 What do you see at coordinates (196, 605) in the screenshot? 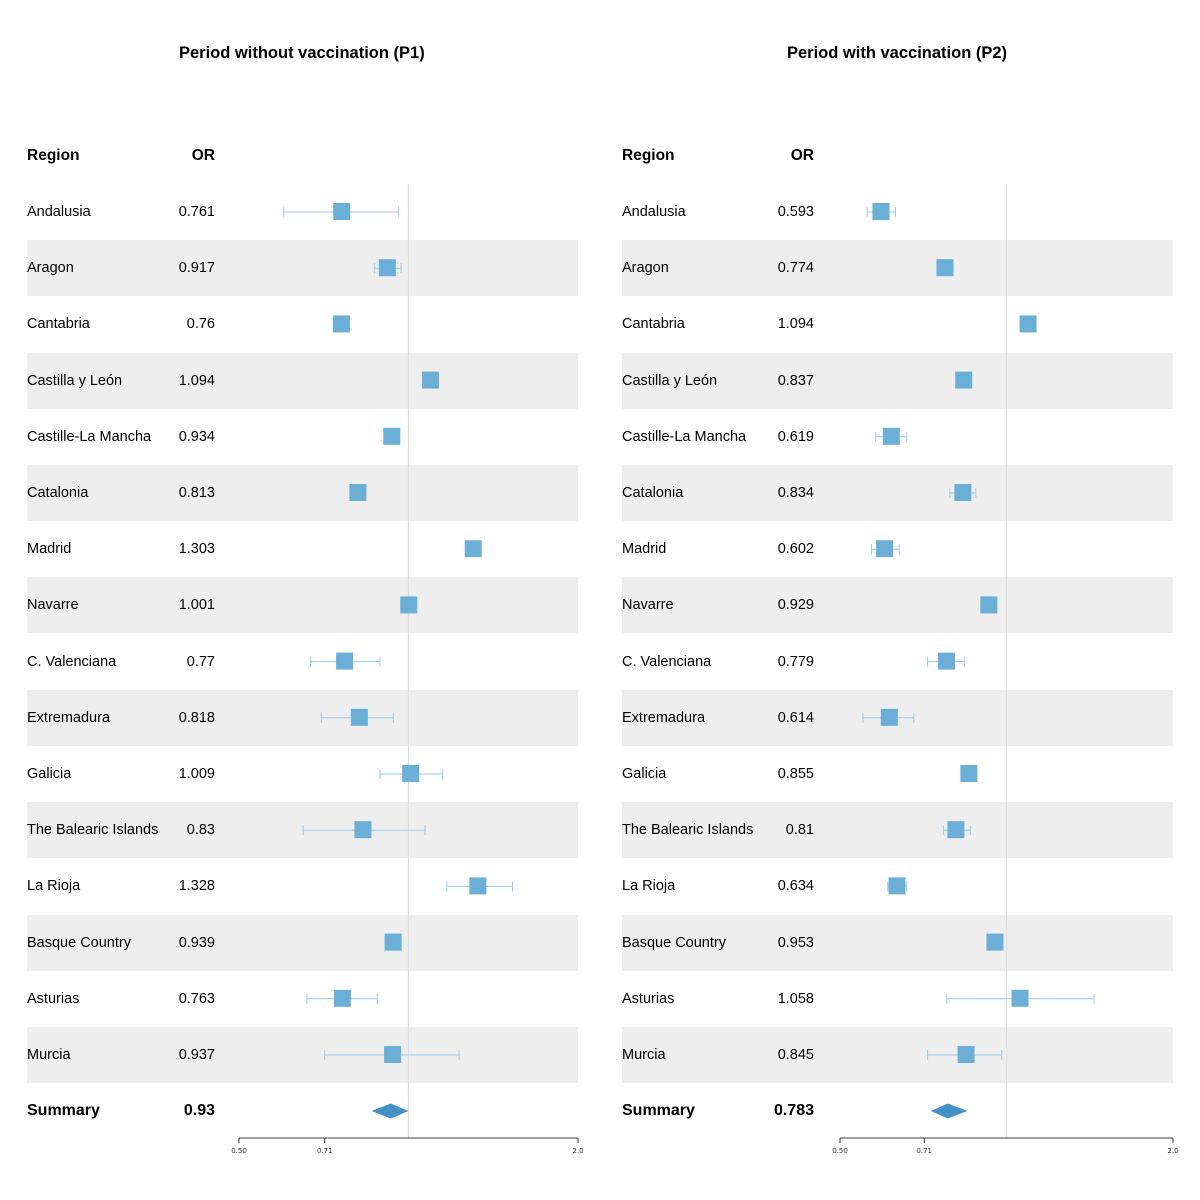
I see `row-or-value: 1.001` at bounding box center [196, 605].